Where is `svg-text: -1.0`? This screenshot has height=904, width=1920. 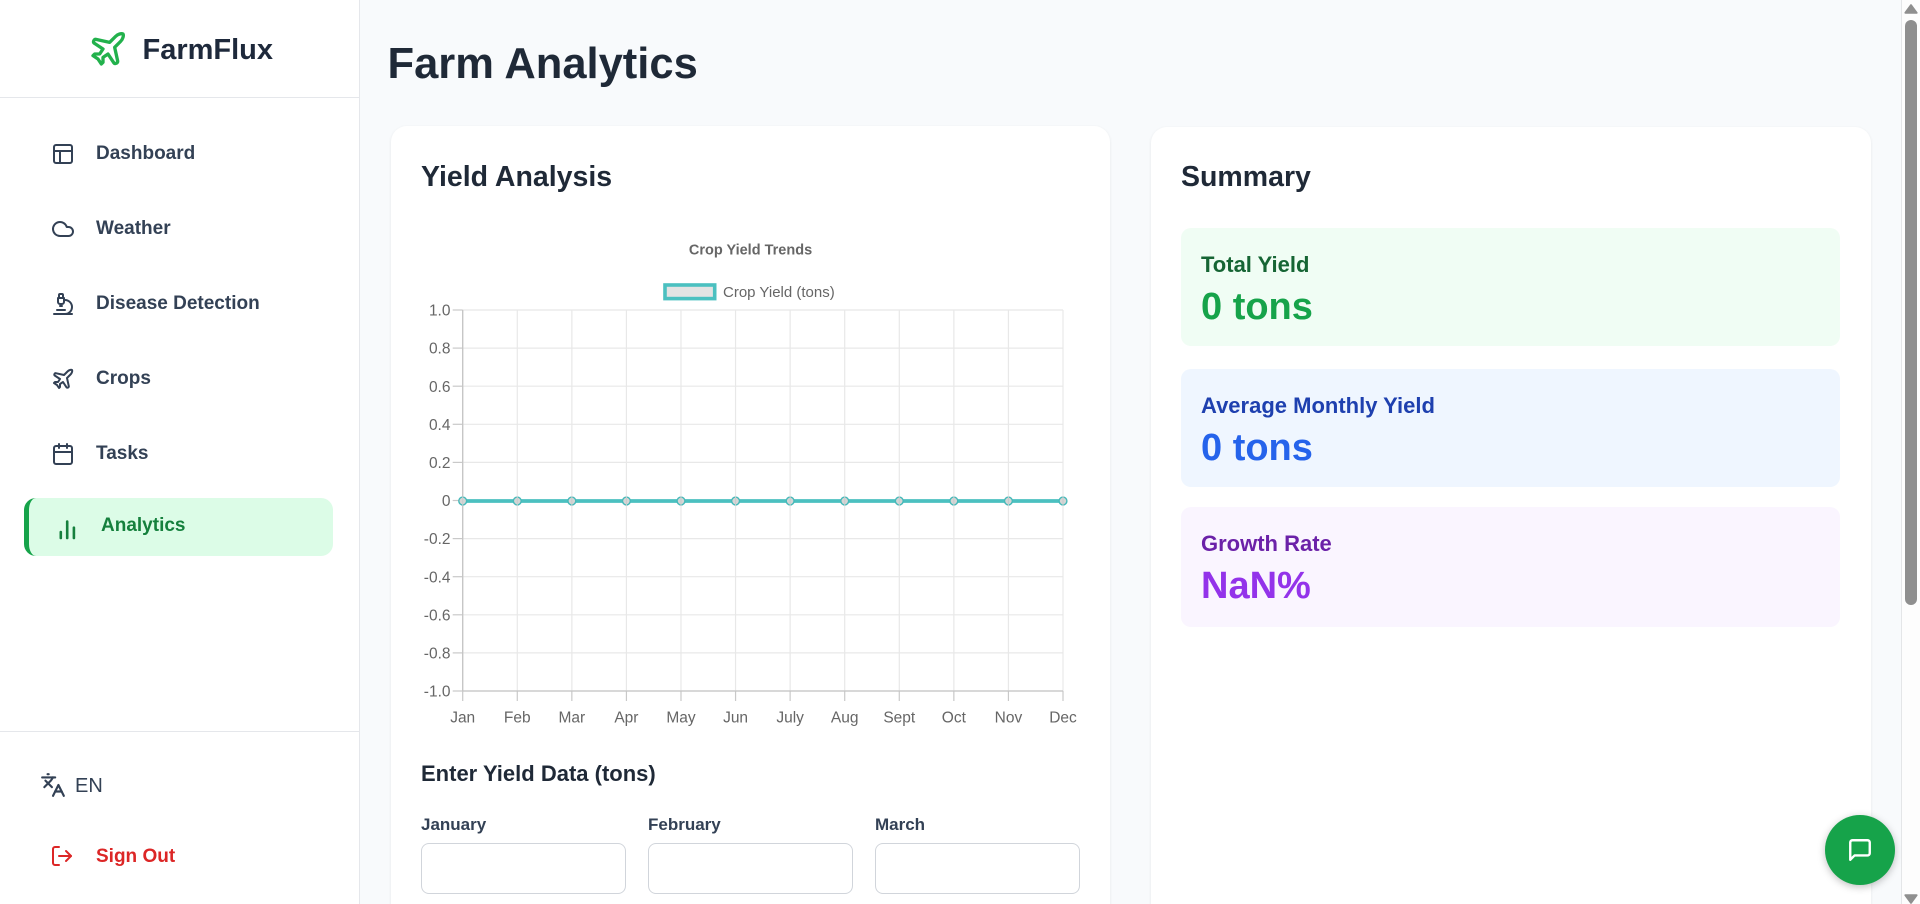
svg-text: -1.0 is located at coordinates (437, 692).